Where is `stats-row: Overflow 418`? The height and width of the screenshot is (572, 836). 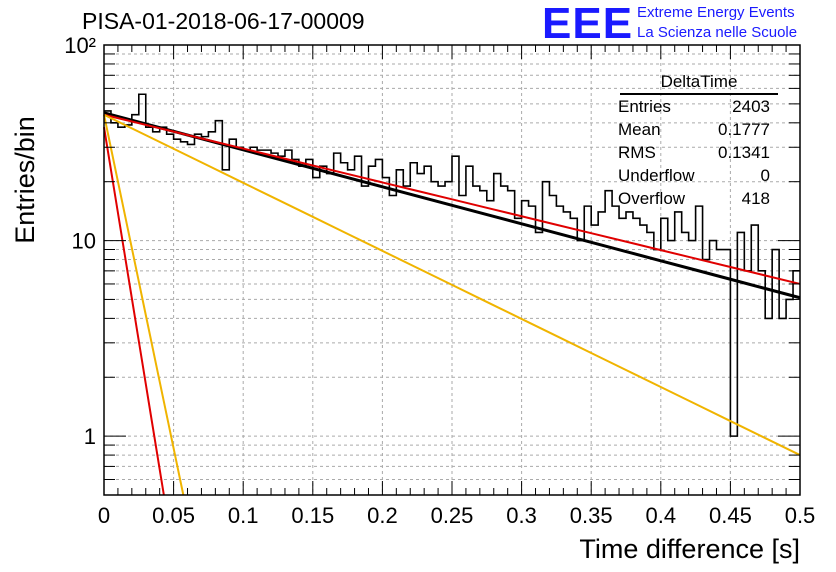
stats-row: Overflow 418 is located at coordinates (695, 198).